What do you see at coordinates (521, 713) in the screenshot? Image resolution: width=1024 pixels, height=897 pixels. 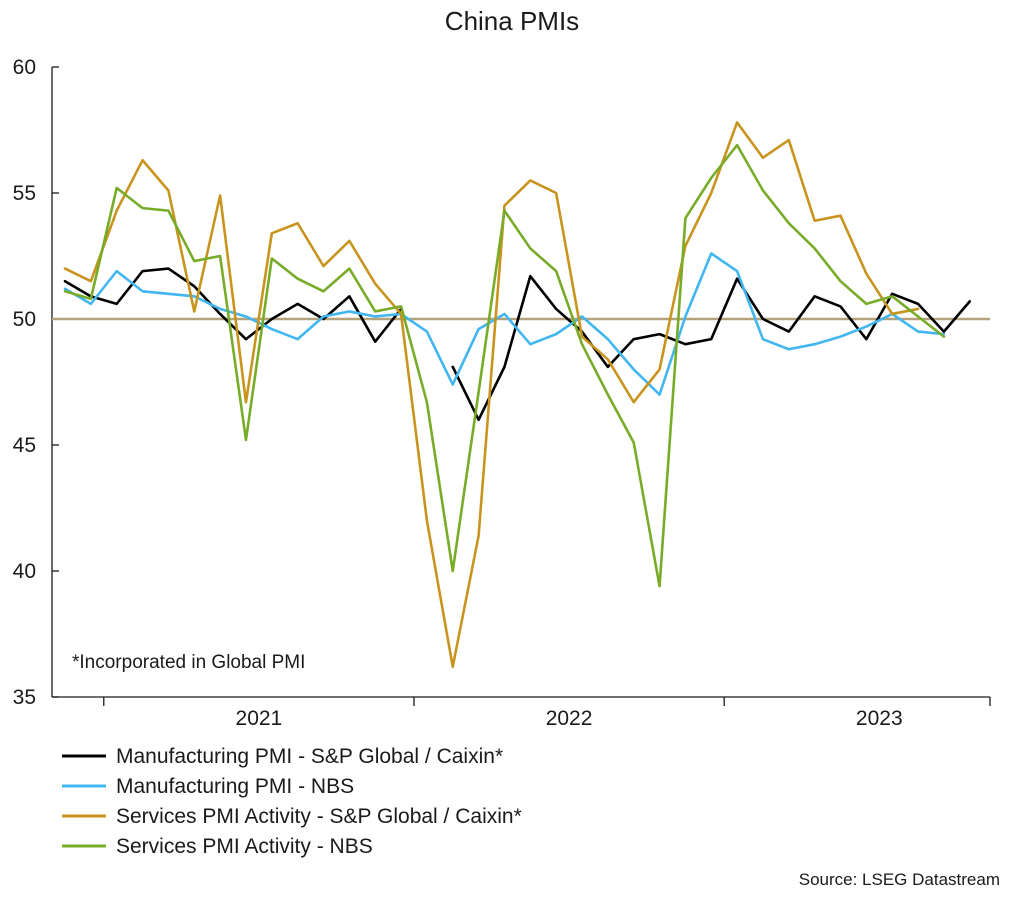 I see `x-axis: 2021 2022 2023` at bounding box center [521, 713].